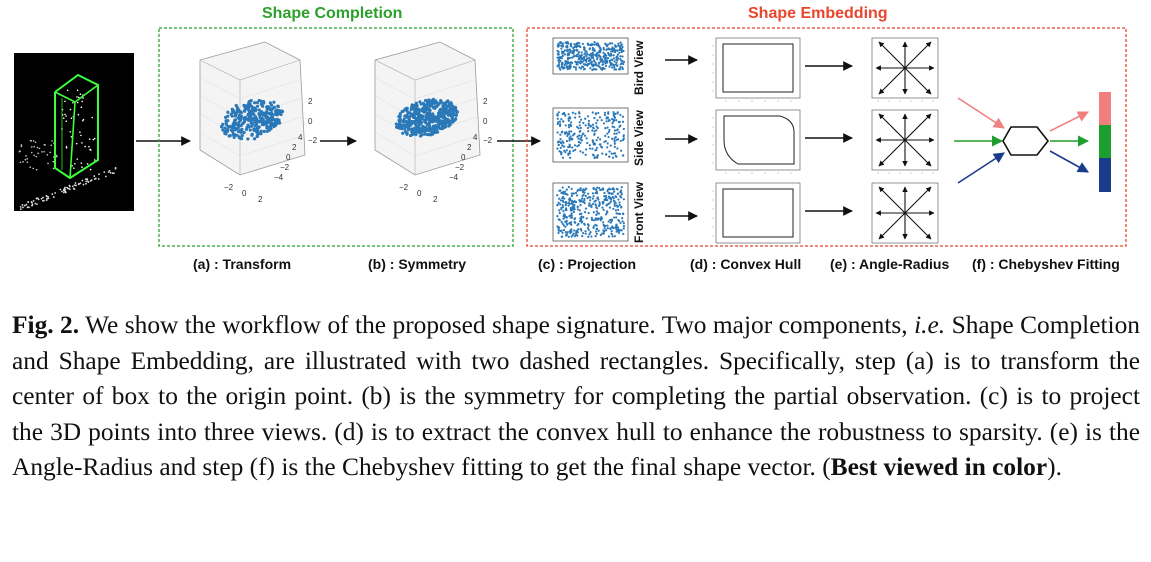  What do you see at coordinates (1026, 141) in the screenshot?
I see `chebyshev-block` at bounding box center [1026, 141].